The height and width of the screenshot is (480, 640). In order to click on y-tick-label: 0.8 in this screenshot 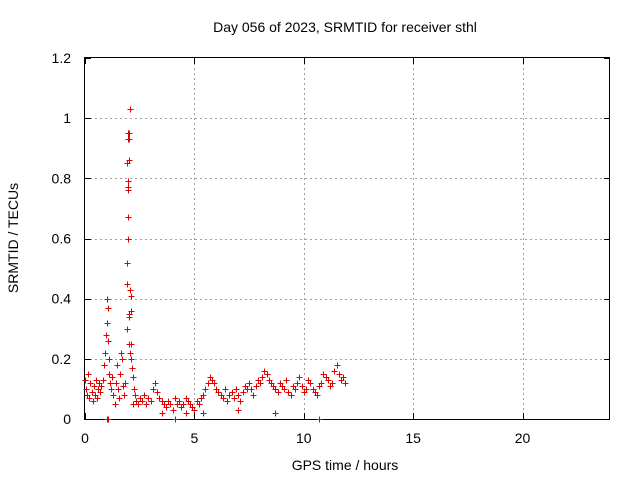, I will do `click(62, 178)`.